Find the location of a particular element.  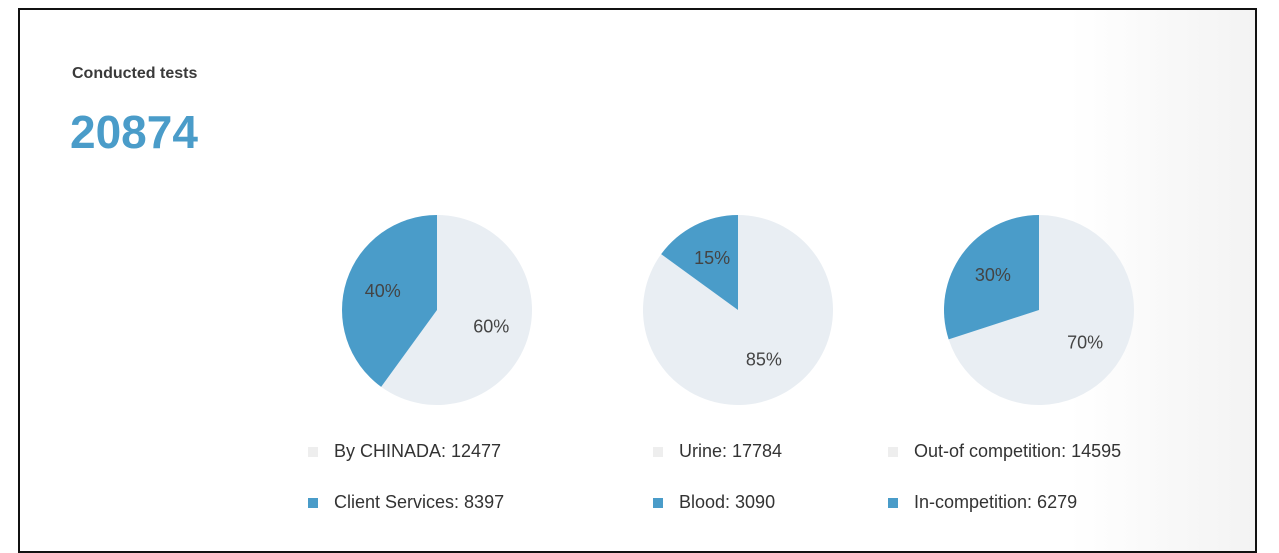

slice-label: 60% is located at coordinates (491, 326).